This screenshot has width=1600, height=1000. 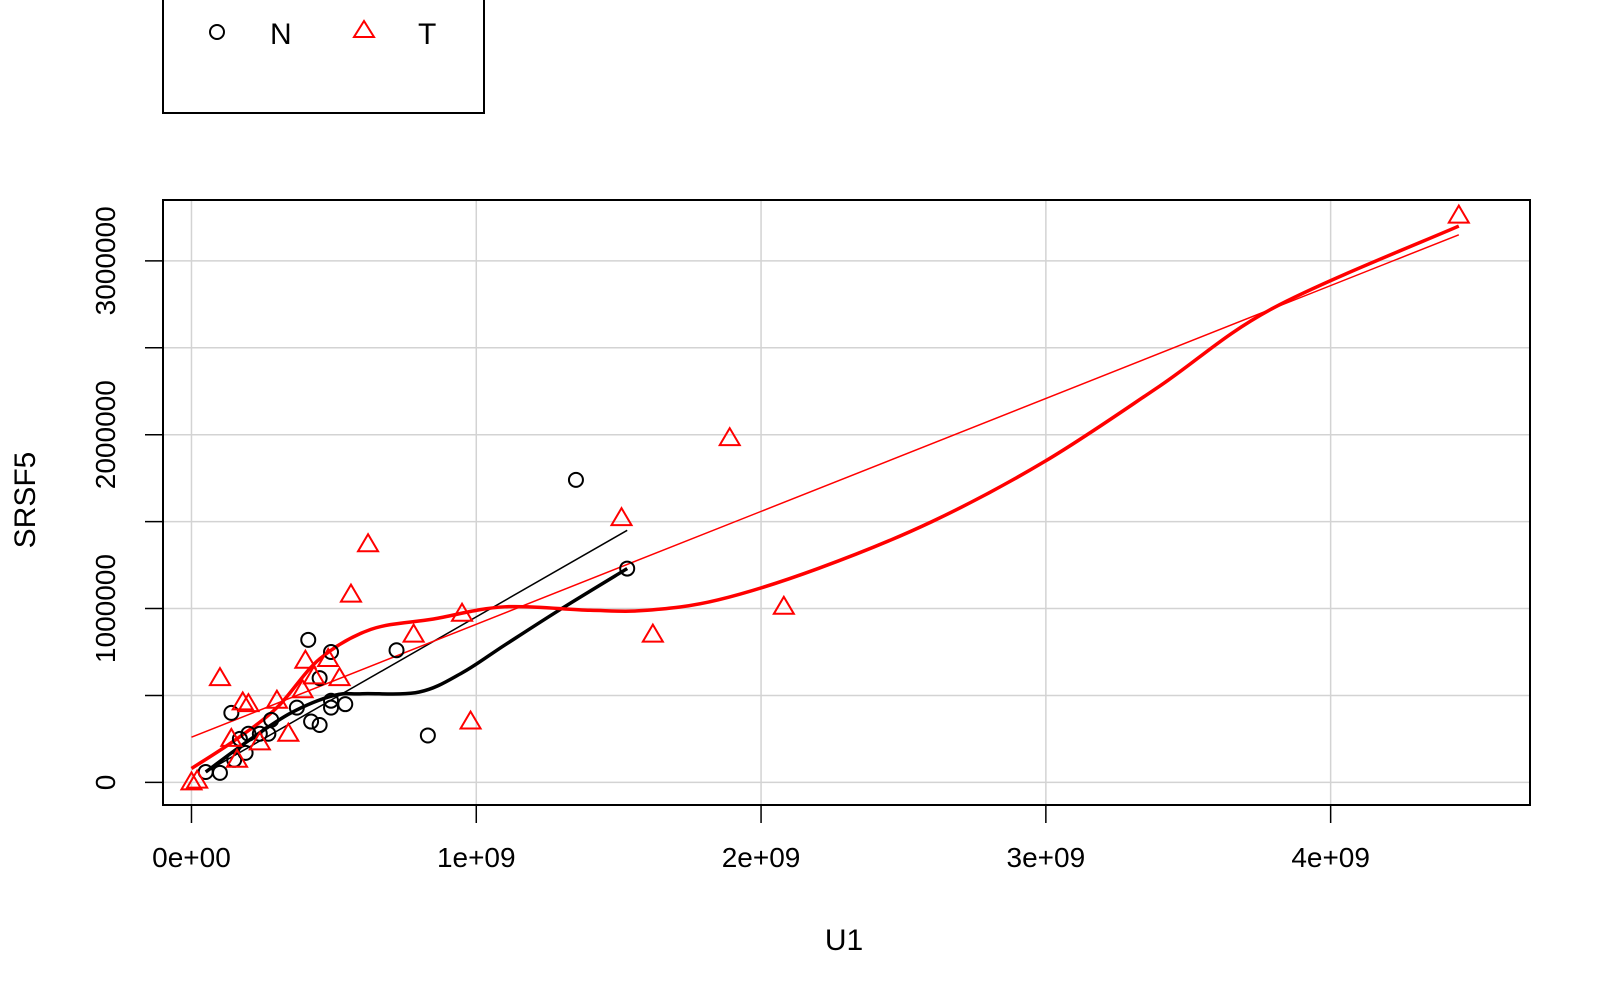 I want to click on x-tick-label: 2e+09, so click(x=761, y=857).